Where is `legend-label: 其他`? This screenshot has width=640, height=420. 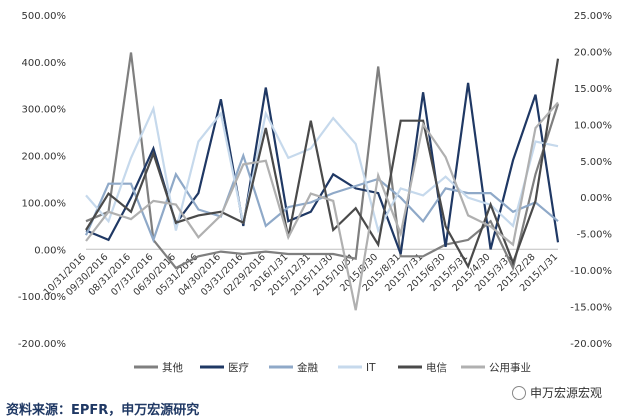
legend-label: 其他 is located at coordinates (172, 367).